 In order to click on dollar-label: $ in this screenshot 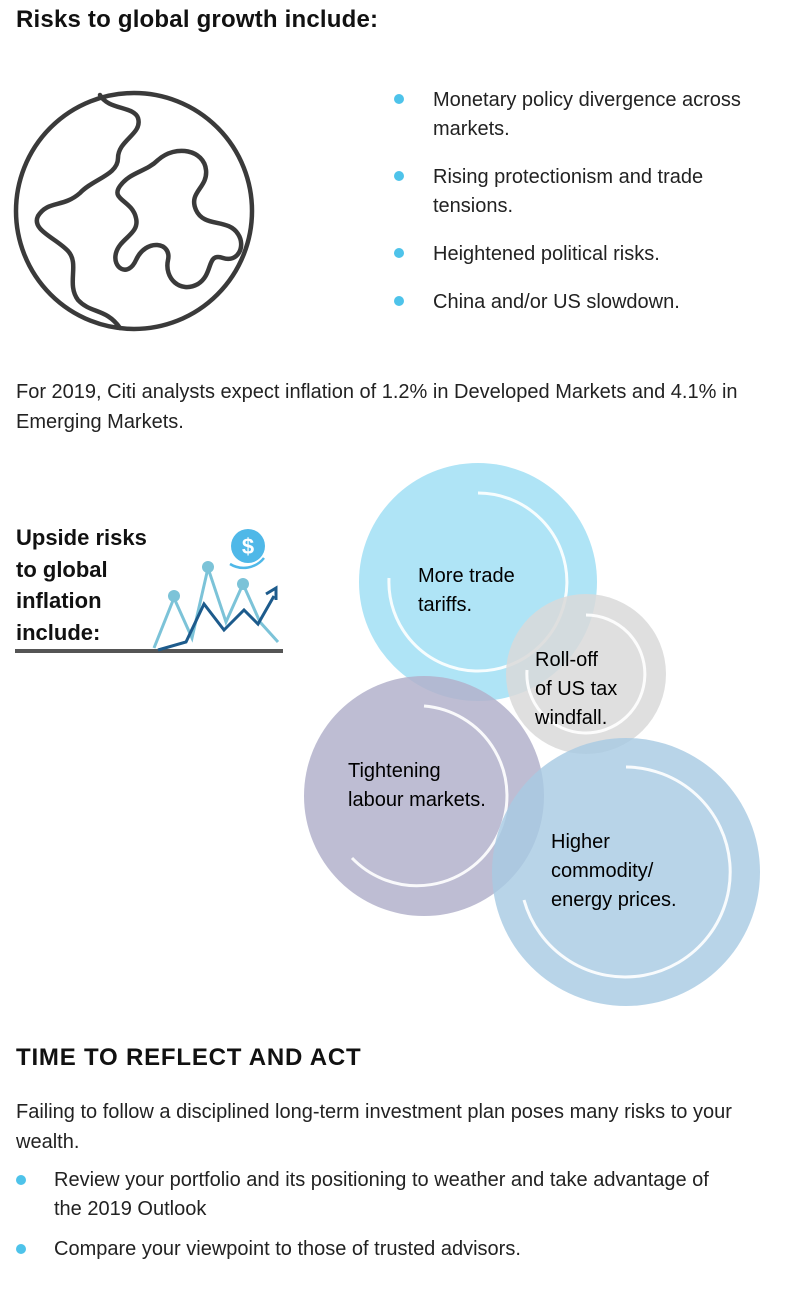, I will do `click(248, 546)`.